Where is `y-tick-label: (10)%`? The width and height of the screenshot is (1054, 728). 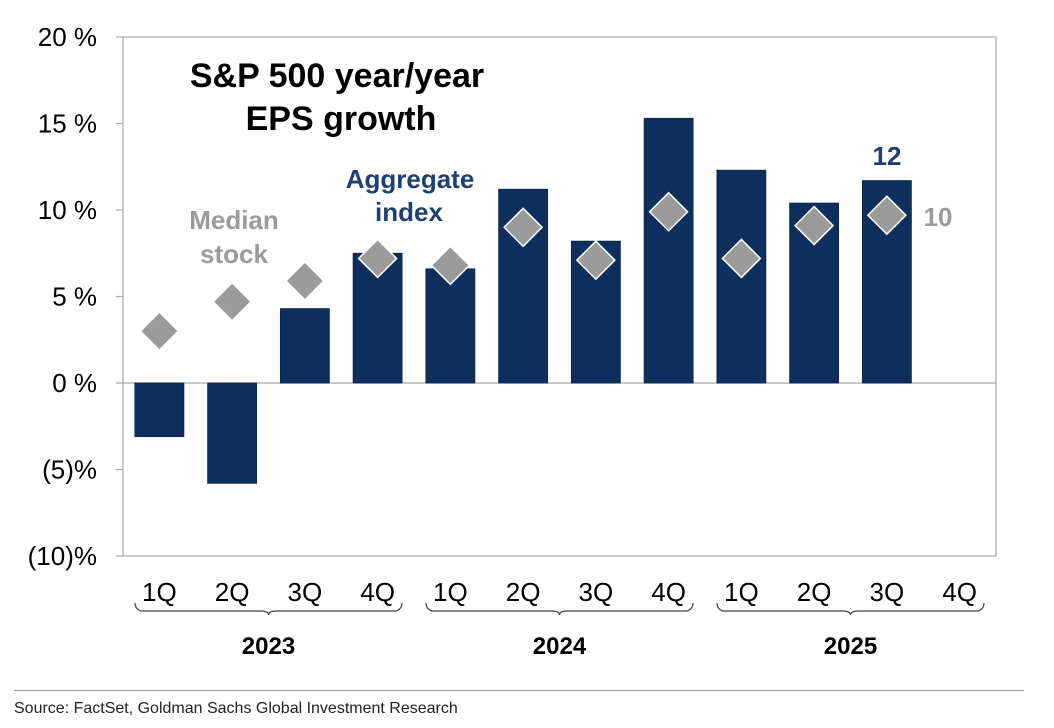
y-tick-label: (10)% is located at coordinates (62, 556).